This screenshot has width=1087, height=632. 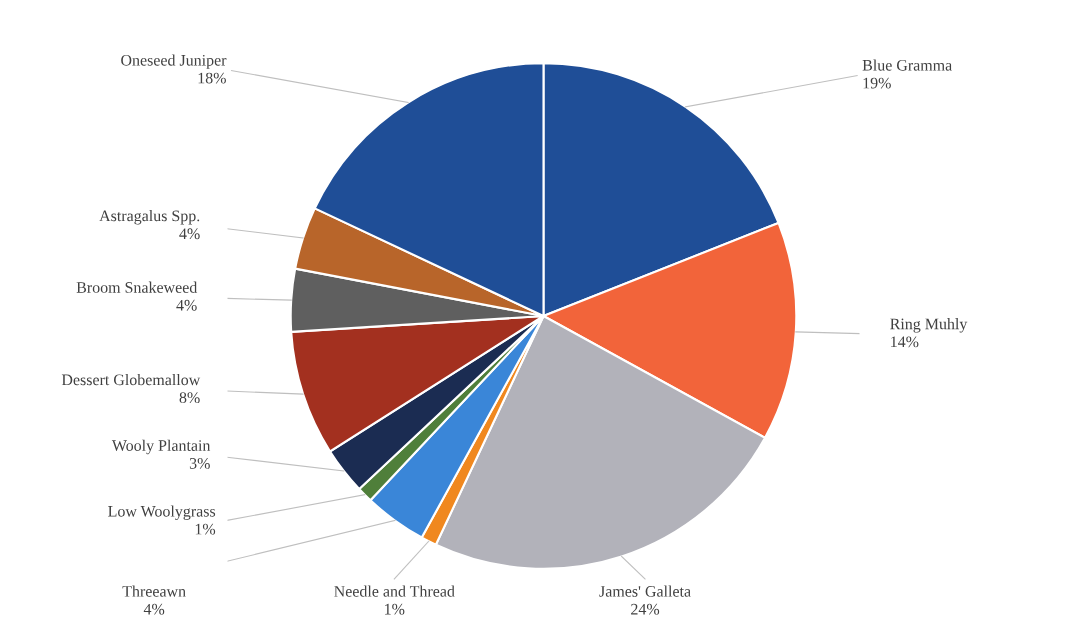 What do you see at coordinates (189, 398) in the screenshot?
I see `data-label: 8%` at bounding box center [189, 398].